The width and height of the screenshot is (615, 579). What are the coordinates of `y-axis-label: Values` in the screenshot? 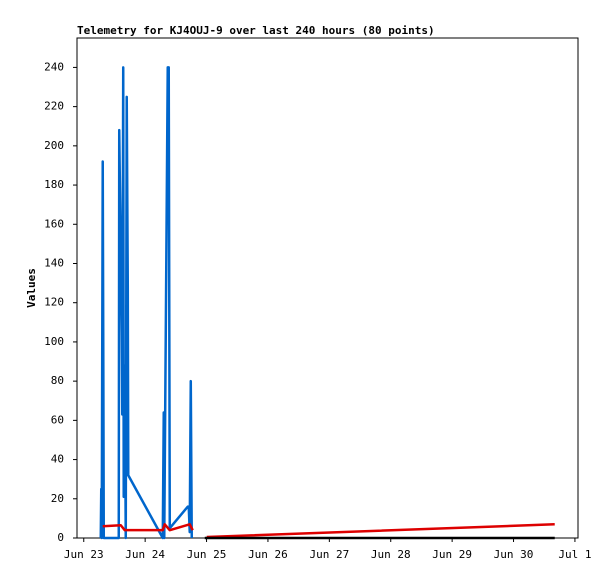 It's located at (31, 288).